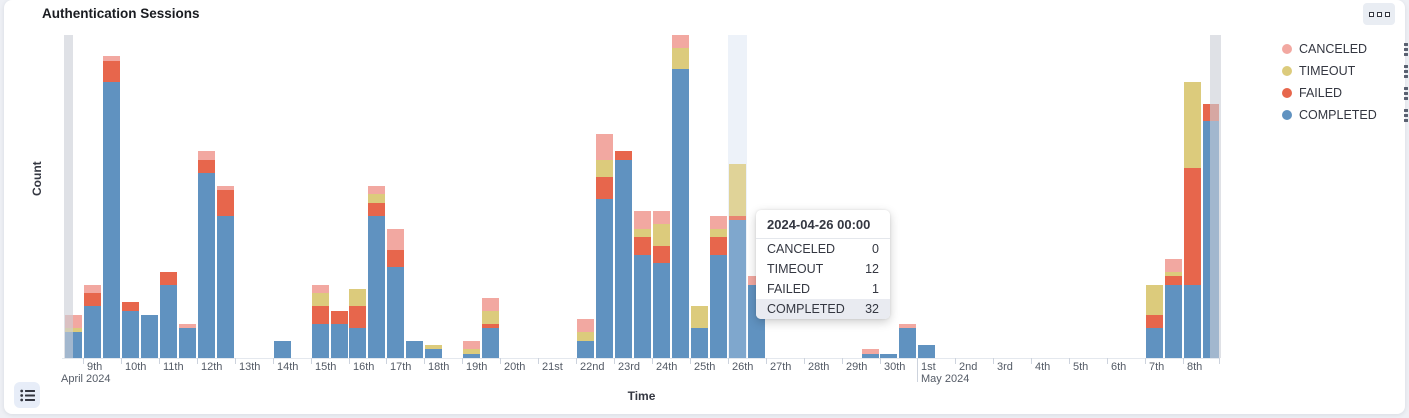 The height and width of the screenshot is (418, 1409). I want to click on x-tick-label: 27th, so click(781, 367).